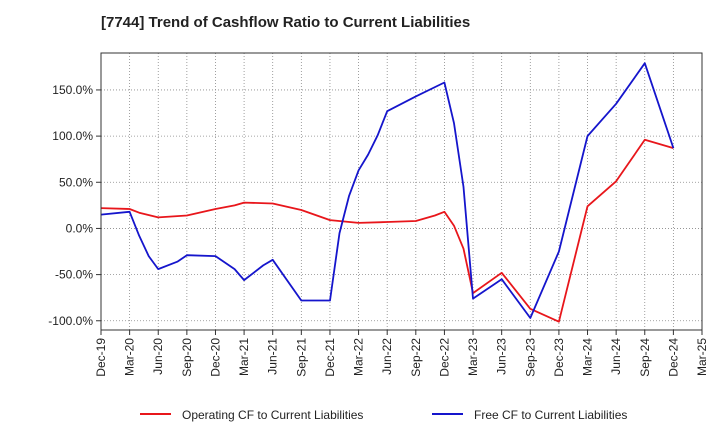 The image size is (720, 440). Describe the element at coordinates (301, 357) in the screenshot. I see `x-tick-label: Sep-21` at that location.